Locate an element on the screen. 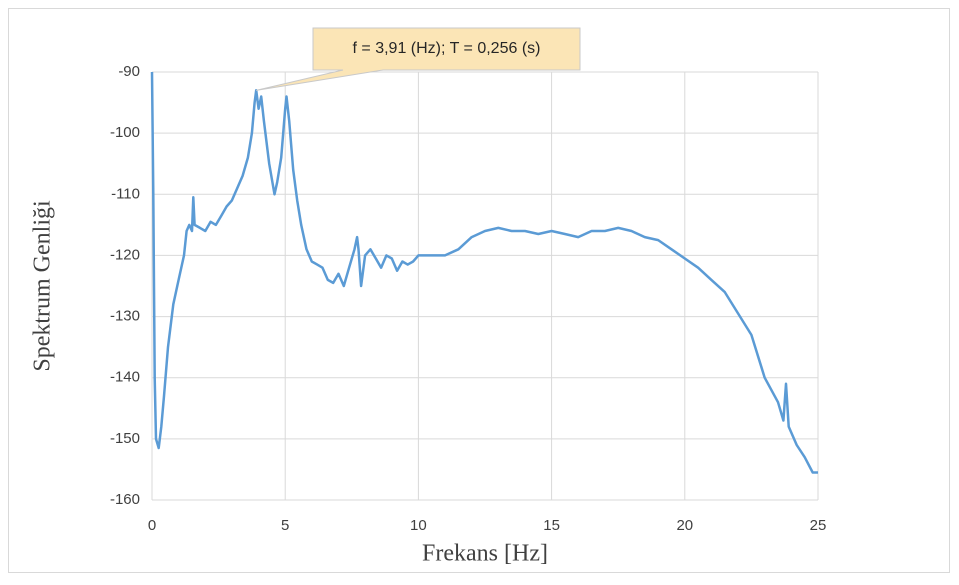  x-tick-label: 10 is located at coordinates (418, 525).